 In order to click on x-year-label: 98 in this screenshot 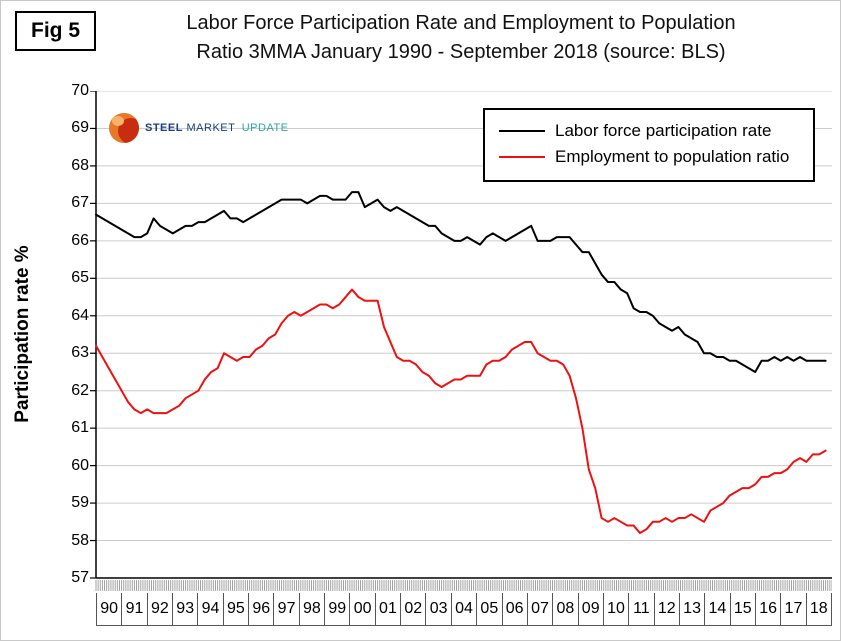, I will do `click(313, 609)`.